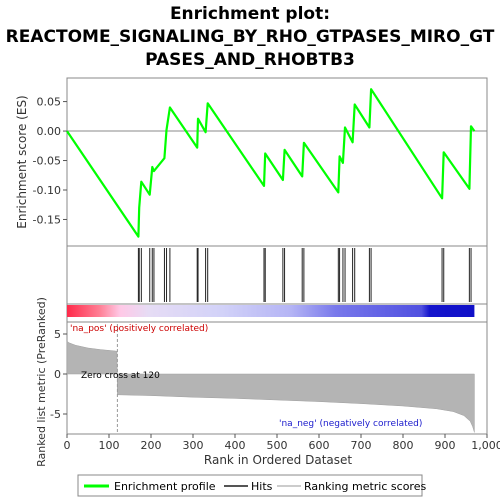  What do you see at coordinates (277, 445) in the screenshot?
I see `x-tick-label: 500` at bounding box center [277, 445].